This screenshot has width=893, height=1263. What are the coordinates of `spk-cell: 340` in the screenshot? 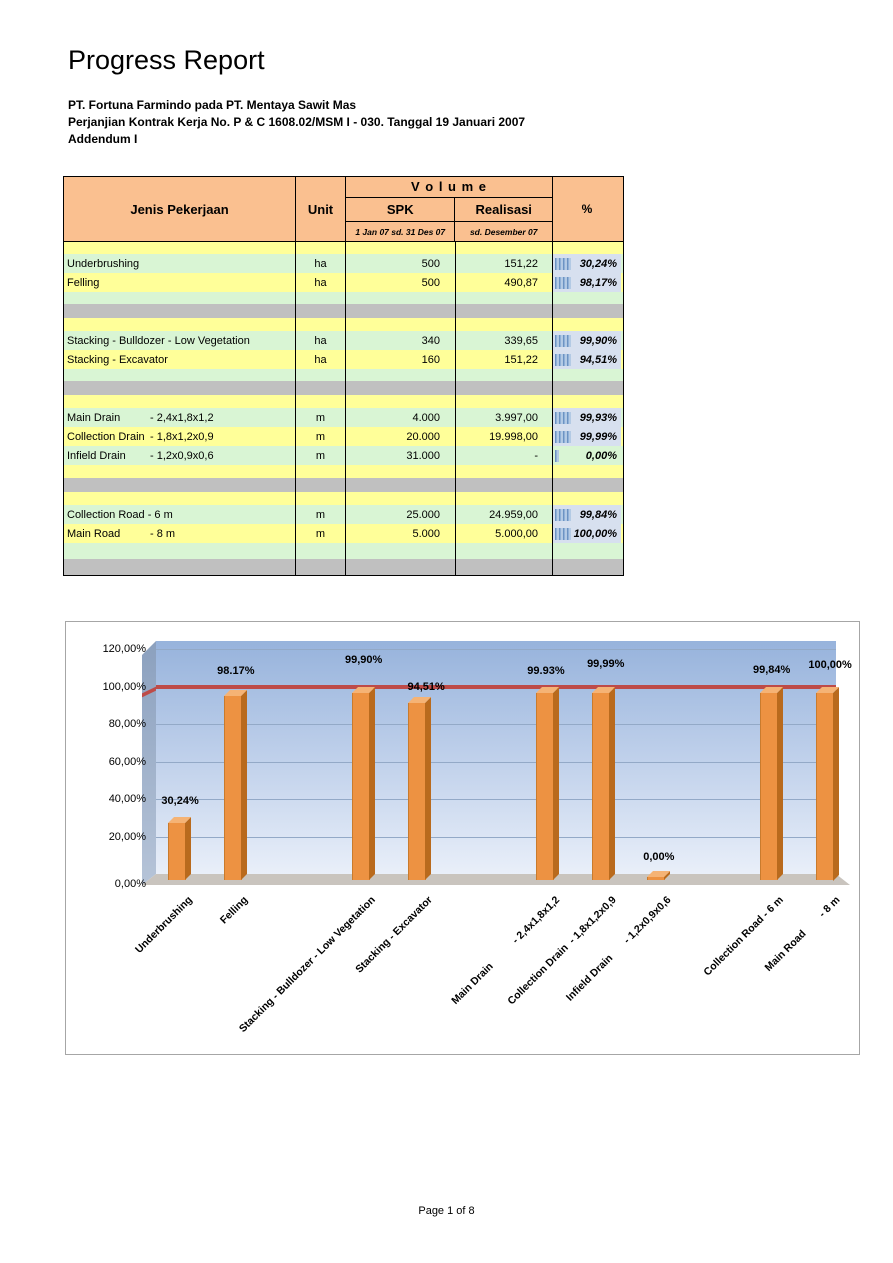 It's located at (401, 340).